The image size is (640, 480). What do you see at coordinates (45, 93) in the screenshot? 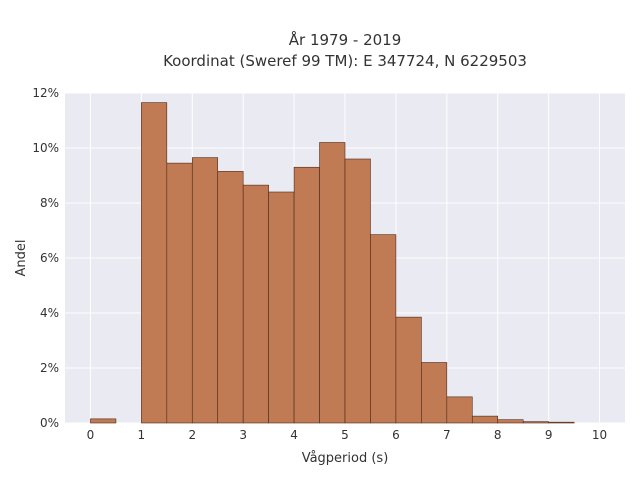
I see `y-tick-label: 12%` at bounding box center [45, 93].